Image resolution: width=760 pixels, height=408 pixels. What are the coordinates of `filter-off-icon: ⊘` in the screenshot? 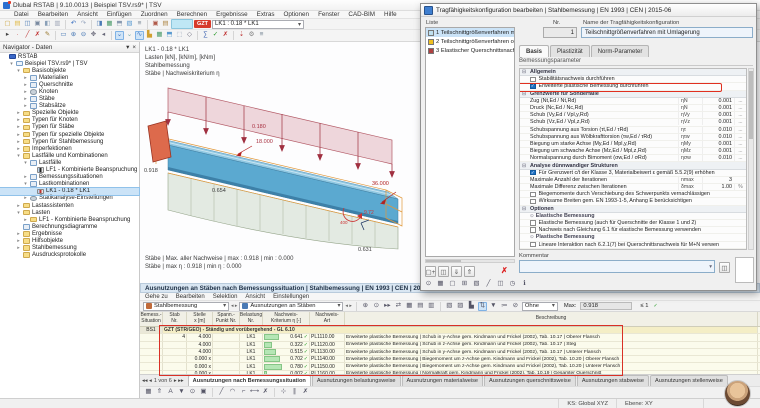 It's located at (515, 305).